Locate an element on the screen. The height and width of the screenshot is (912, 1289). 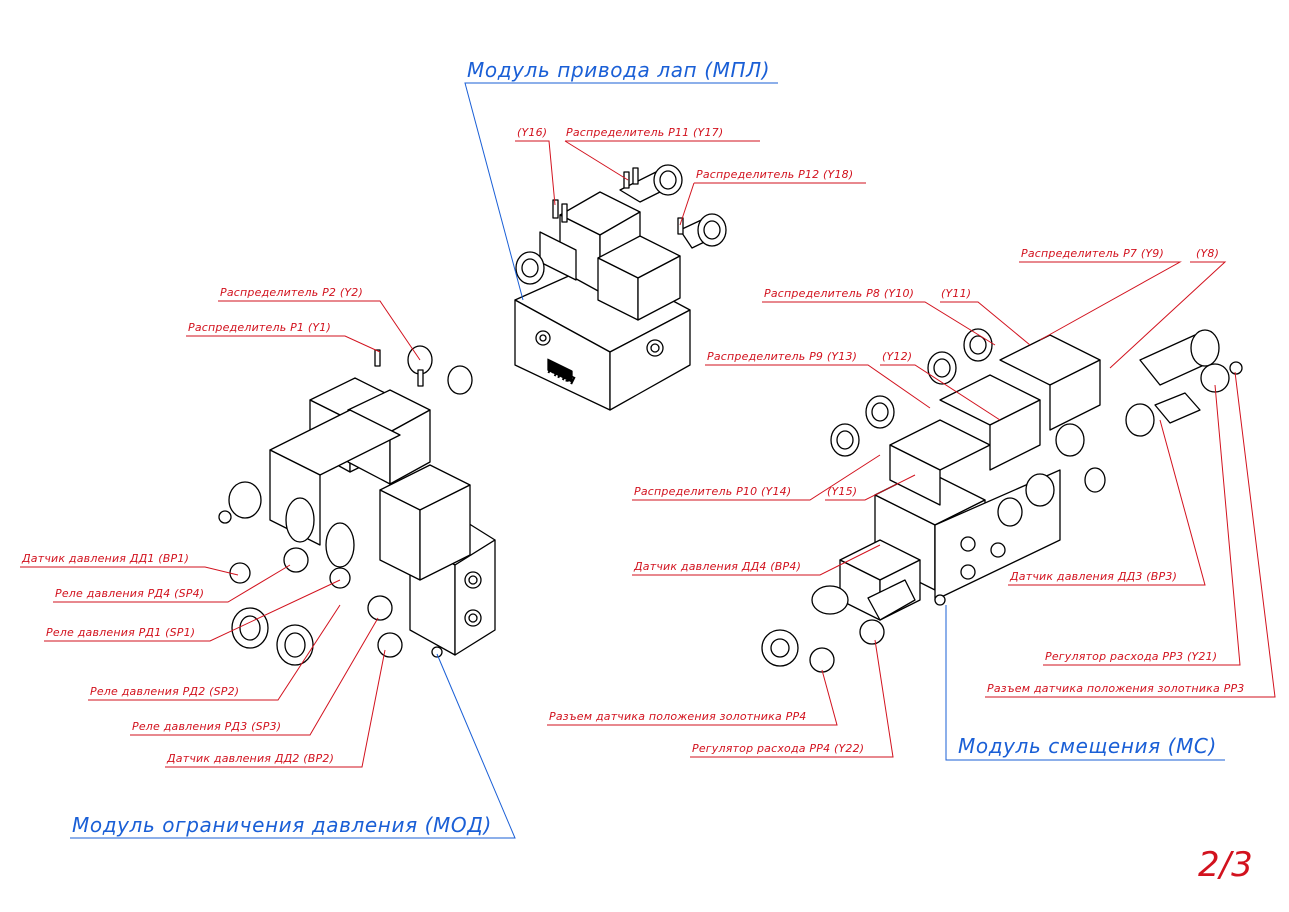
label-y11: (Y11) is located at coordinates (956, 293).